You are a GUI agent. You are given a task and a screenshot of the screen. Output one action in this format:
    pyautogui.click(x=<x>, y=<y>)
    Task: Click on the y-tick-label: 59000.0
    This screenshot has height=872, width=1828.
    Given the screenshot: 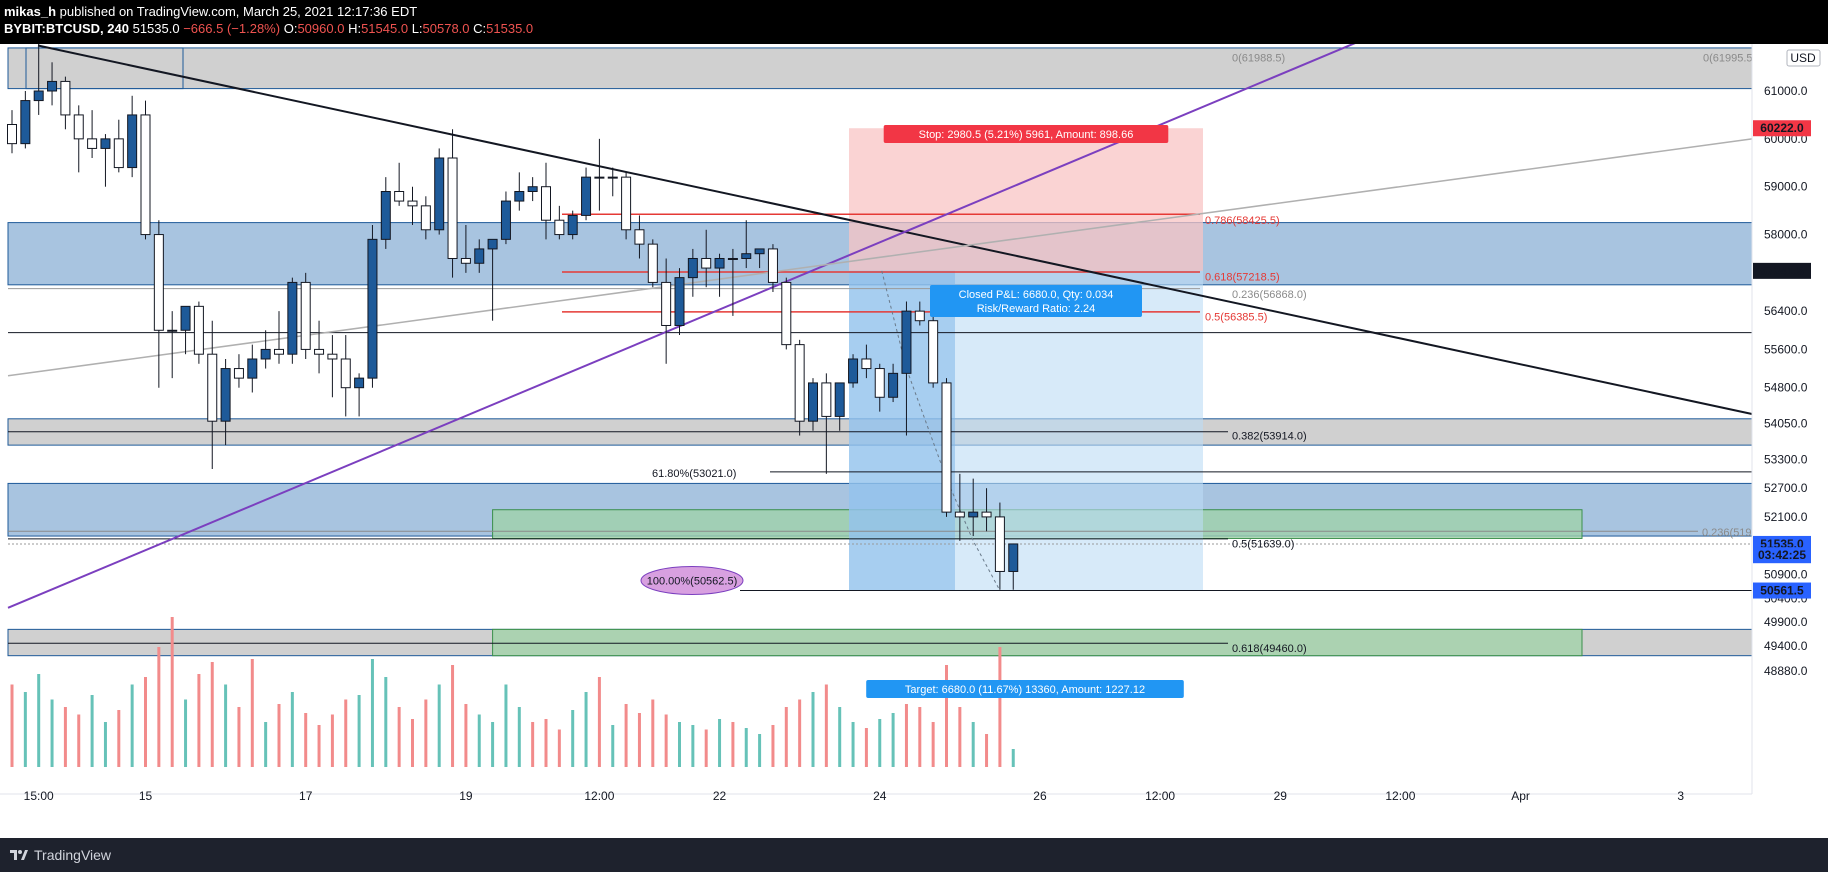 What is the action you would take?
    pyautogui.click(x=1786, y=187)
    